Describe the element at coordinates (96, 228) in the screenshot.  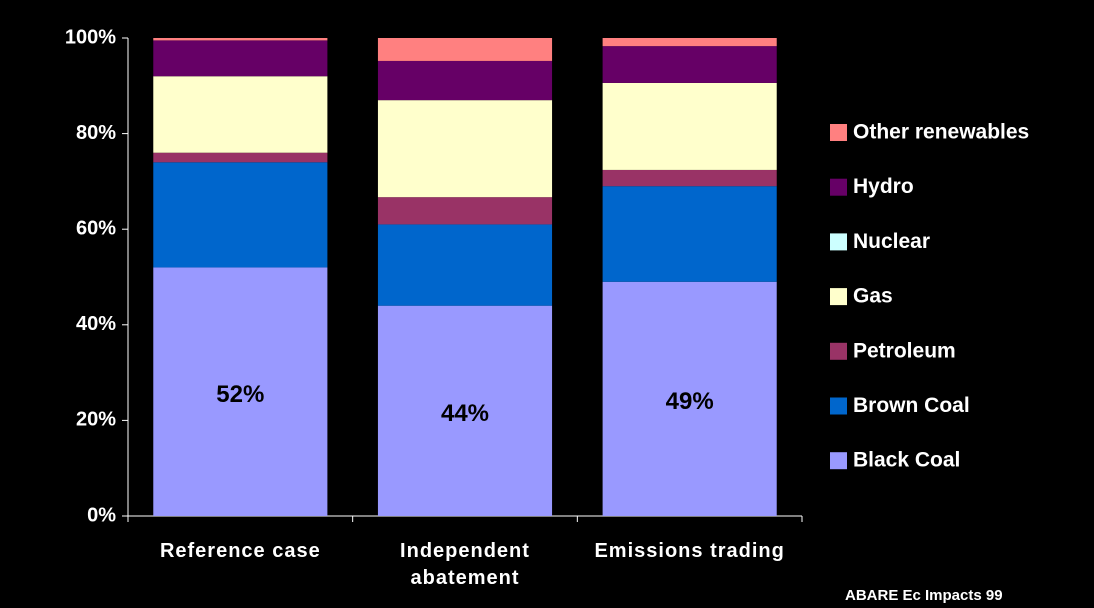
I see `y-tick-label: 60%` at that location.